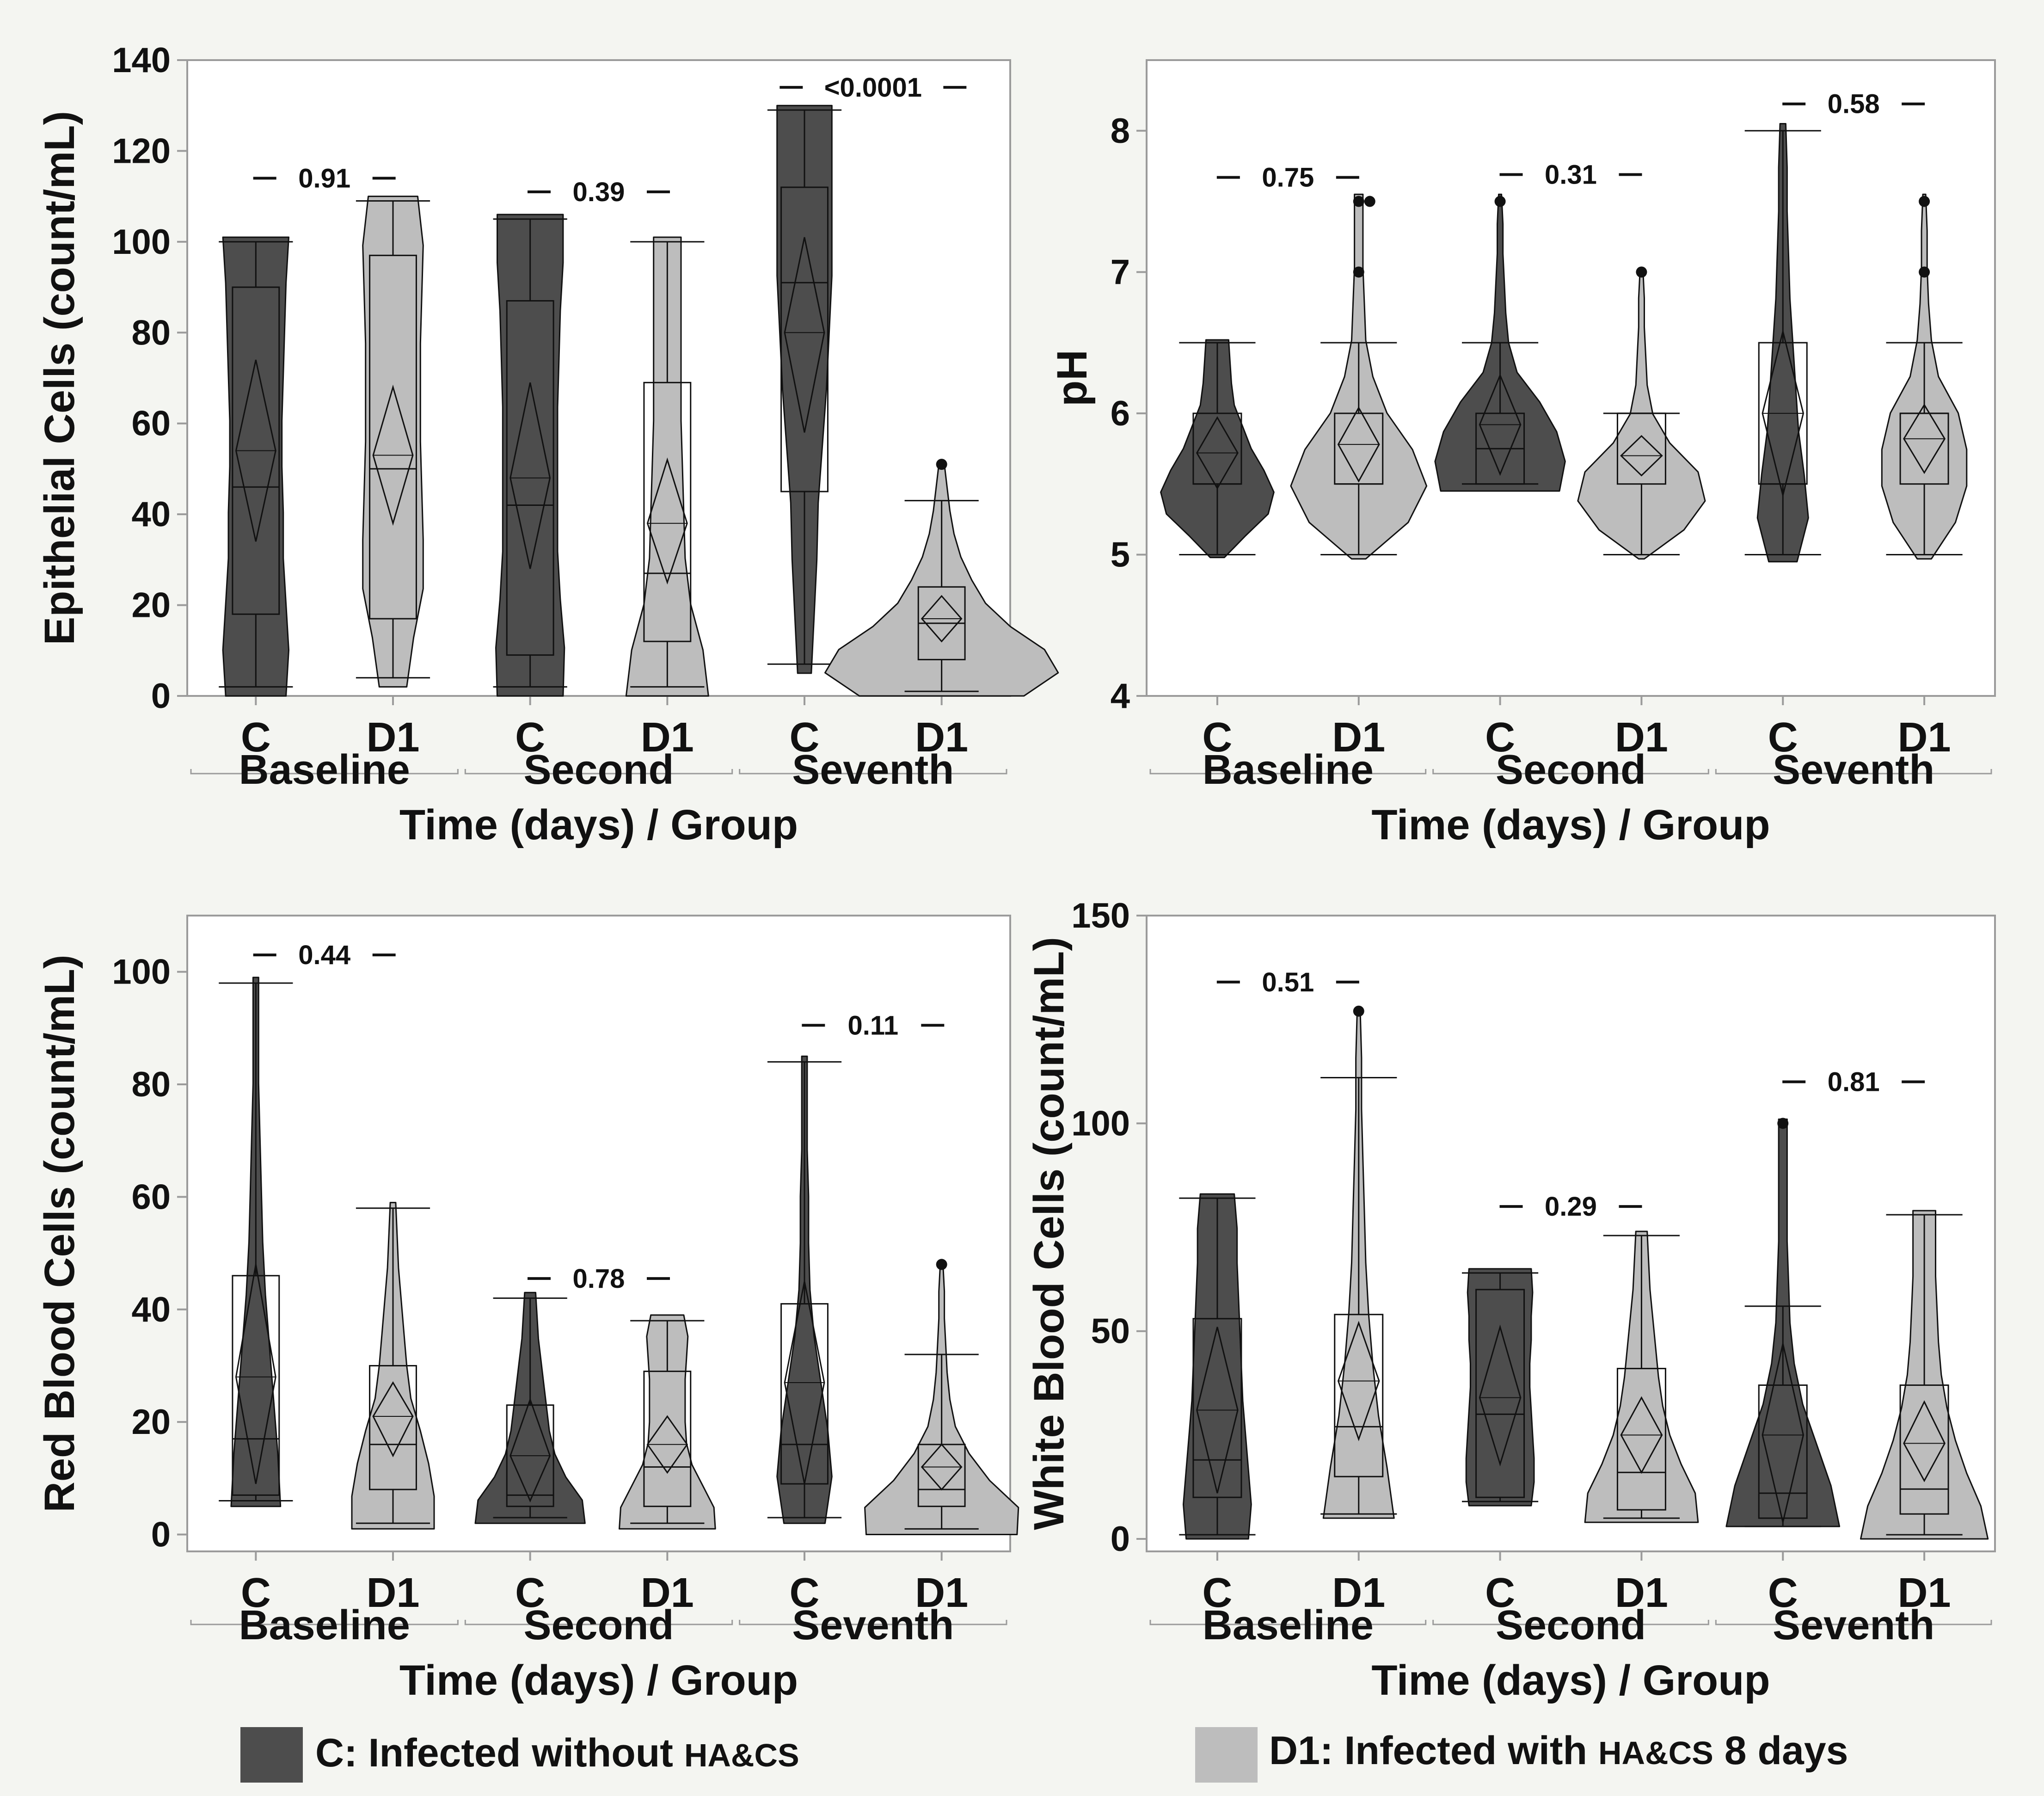 Image resolution: width=2044 pixels, height=1796 pixels. I want to click on p-value-label: 0.91, so click(324, 178).